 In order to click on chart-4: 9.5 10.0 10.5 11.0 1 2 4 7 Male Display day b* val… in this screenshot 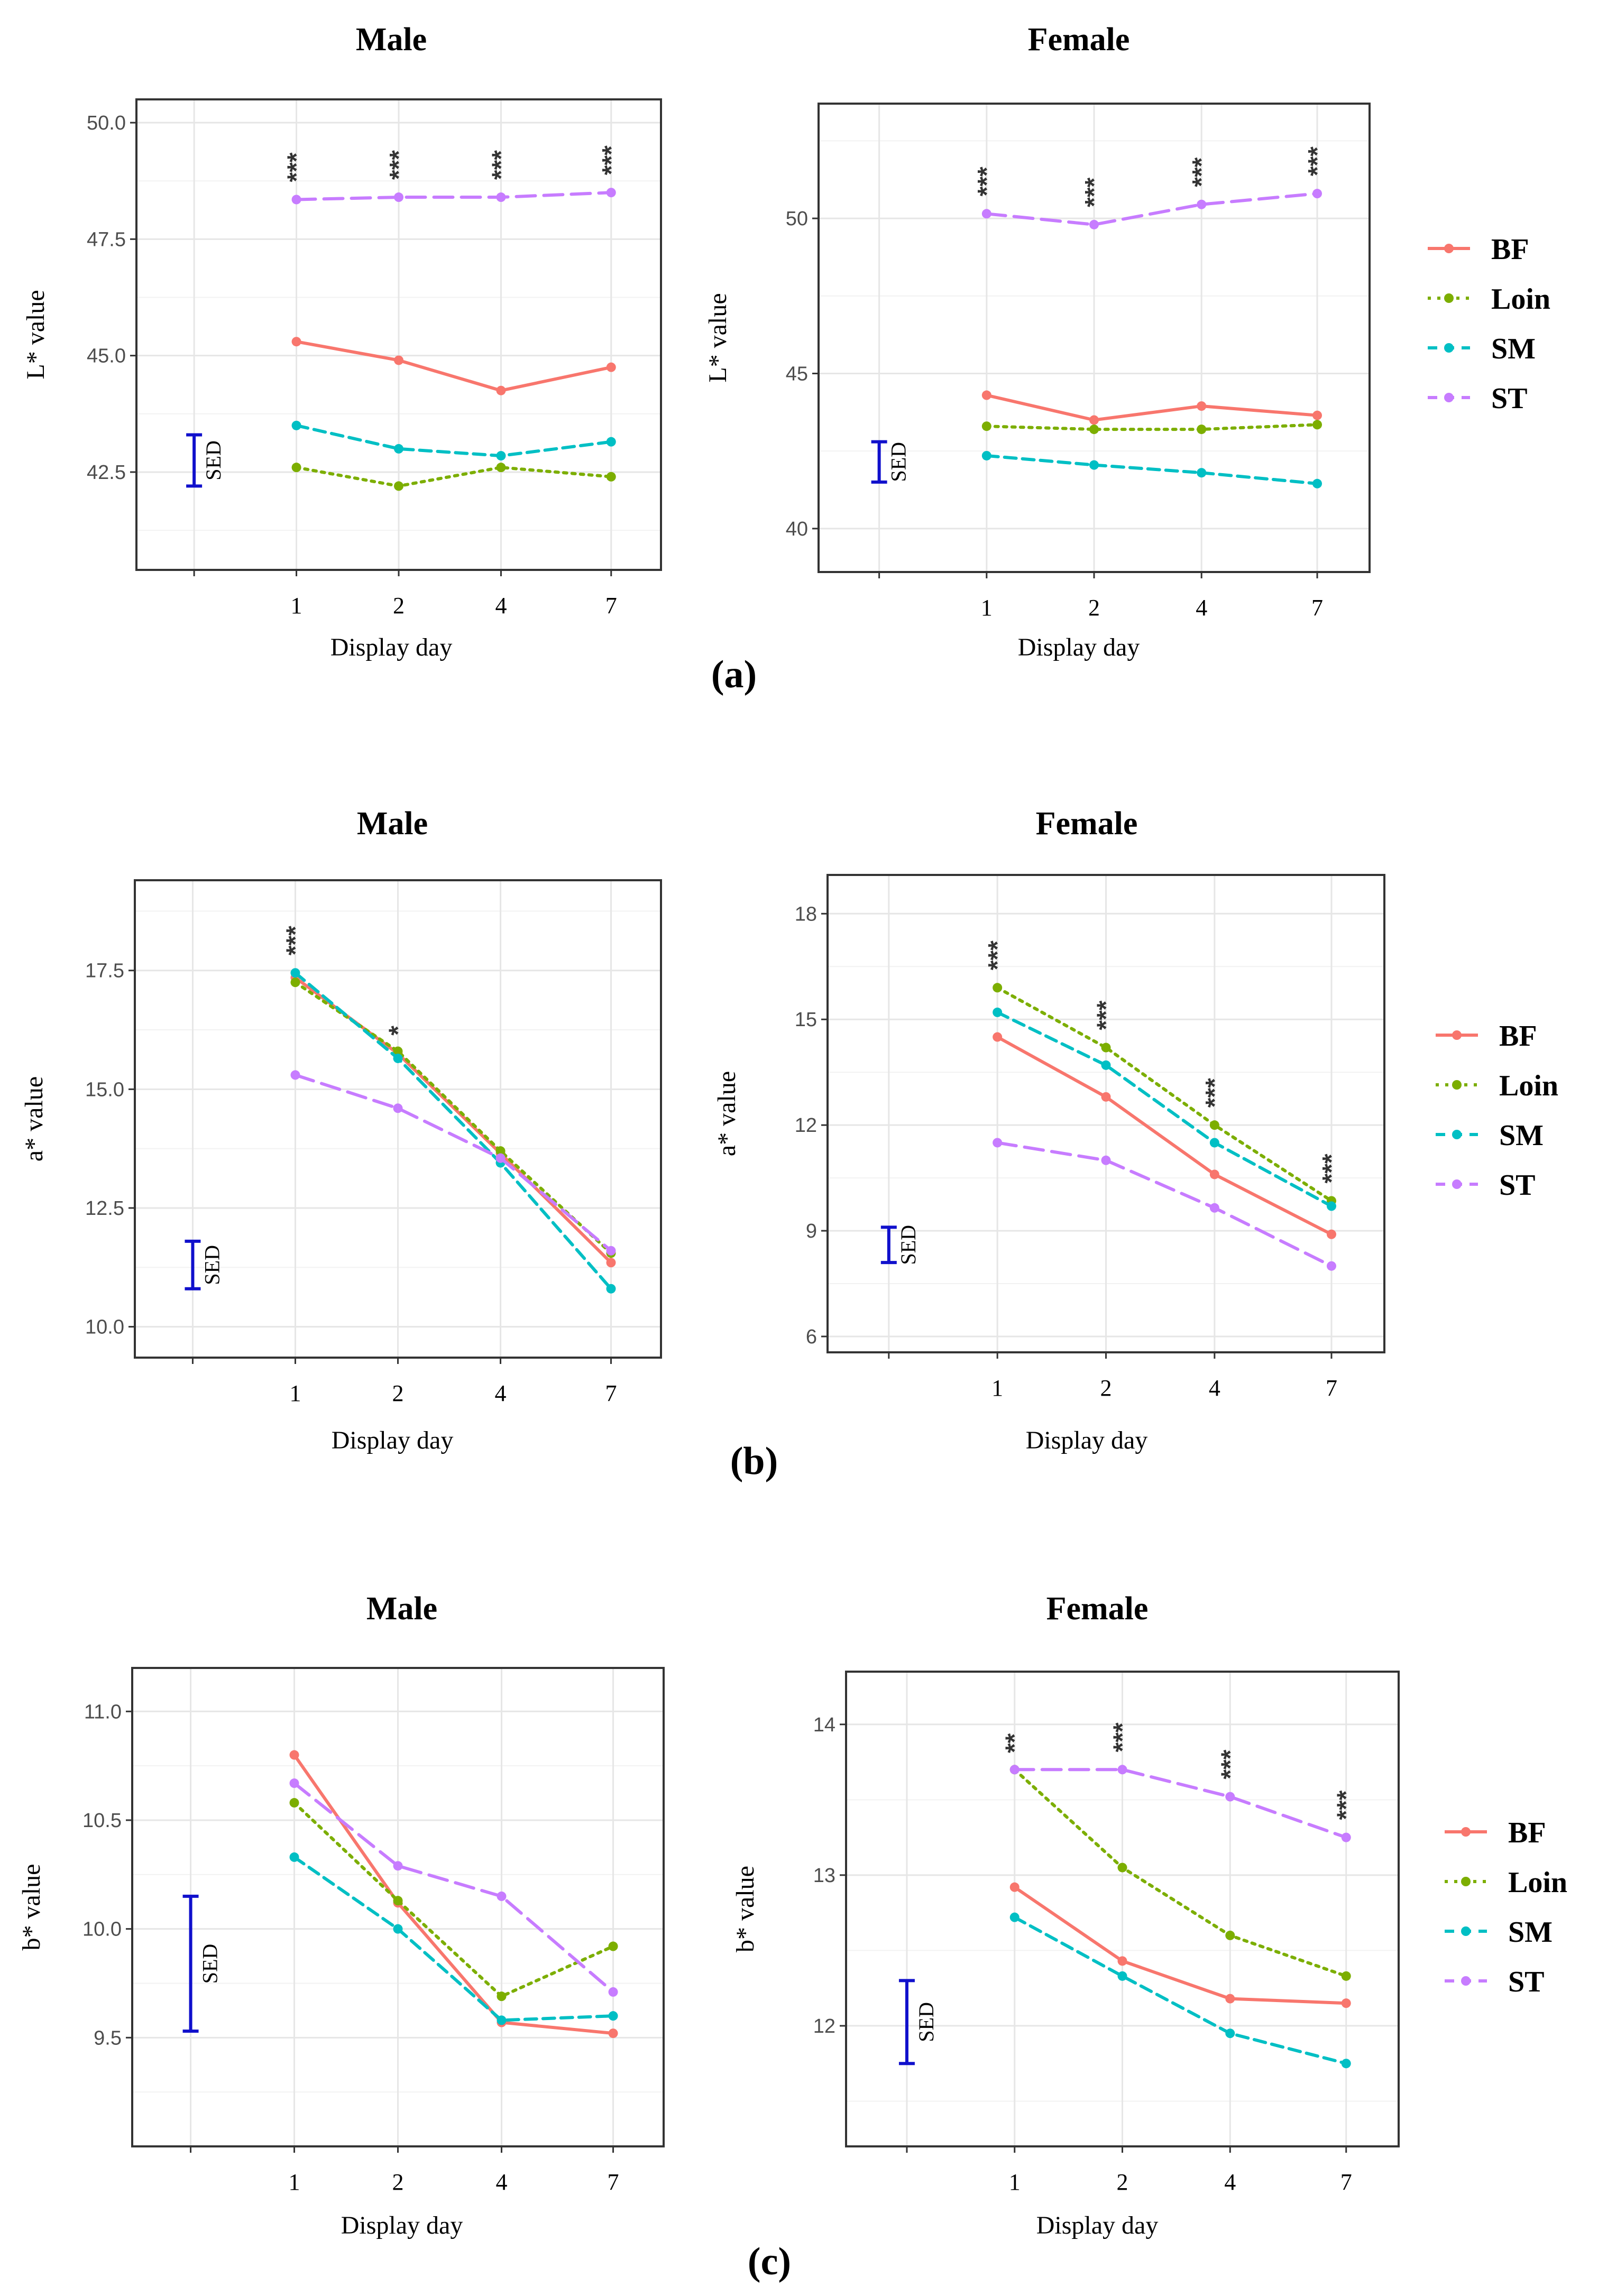, I will do `click(341, 1915)`.